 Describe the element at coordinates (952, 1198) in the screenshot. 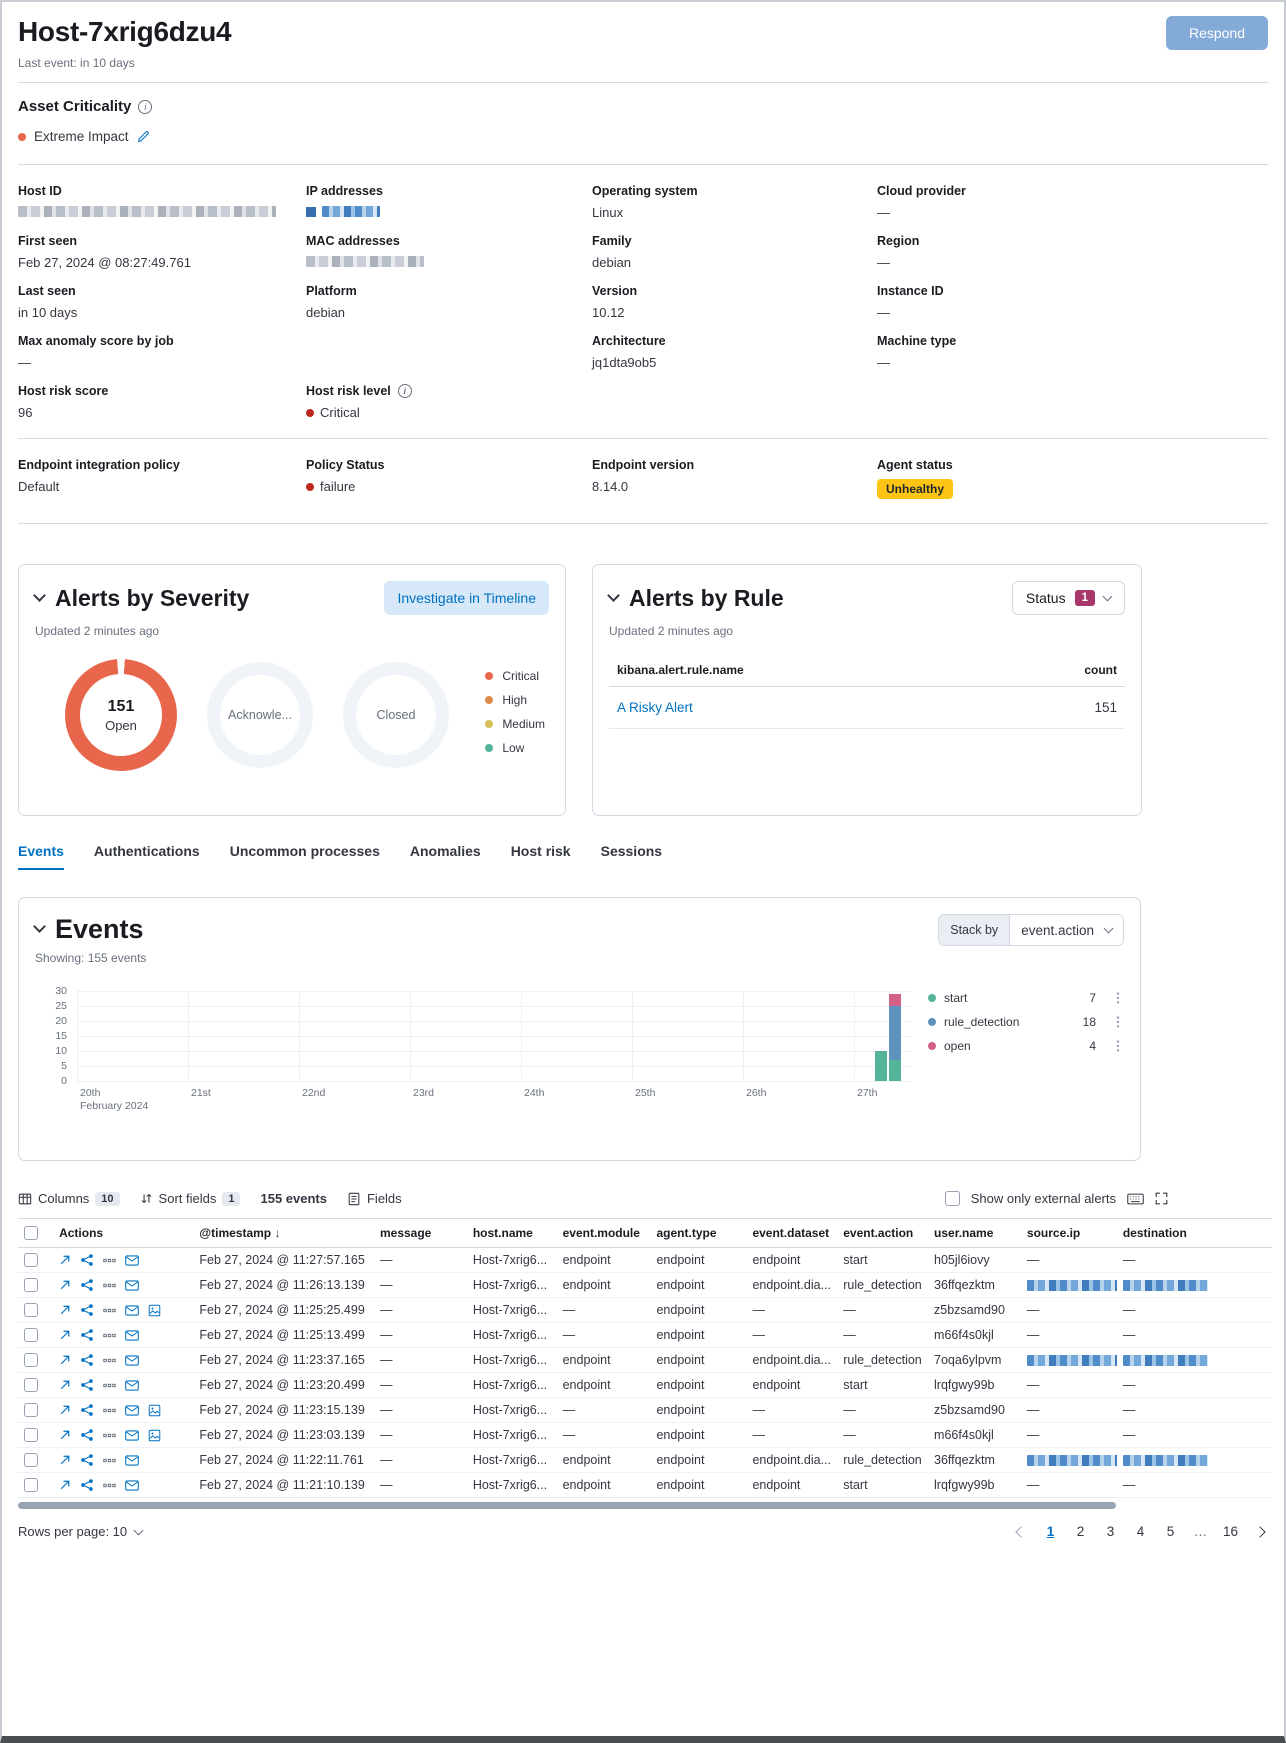

I see `external-alerts-checkbox` at that location.